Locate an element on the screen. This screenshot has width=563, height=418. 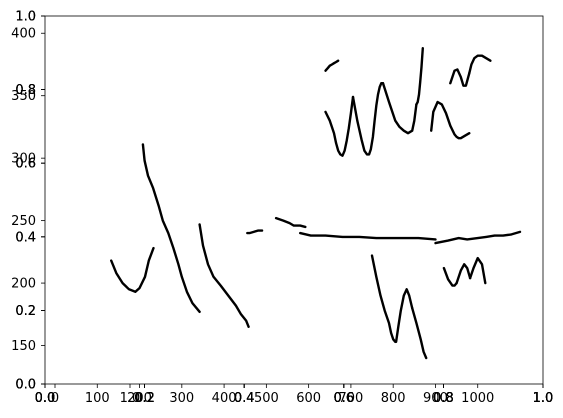
overlay-ax0-y-tick-label: 0.2 is located at coordinates (25, 311).